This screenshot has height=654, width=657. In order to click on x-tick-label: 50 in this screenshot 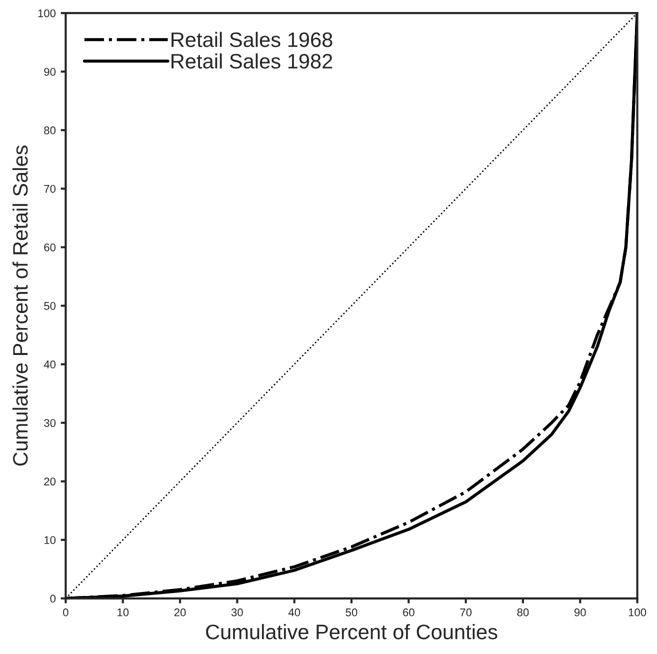, I will do `click(352, 612)`.